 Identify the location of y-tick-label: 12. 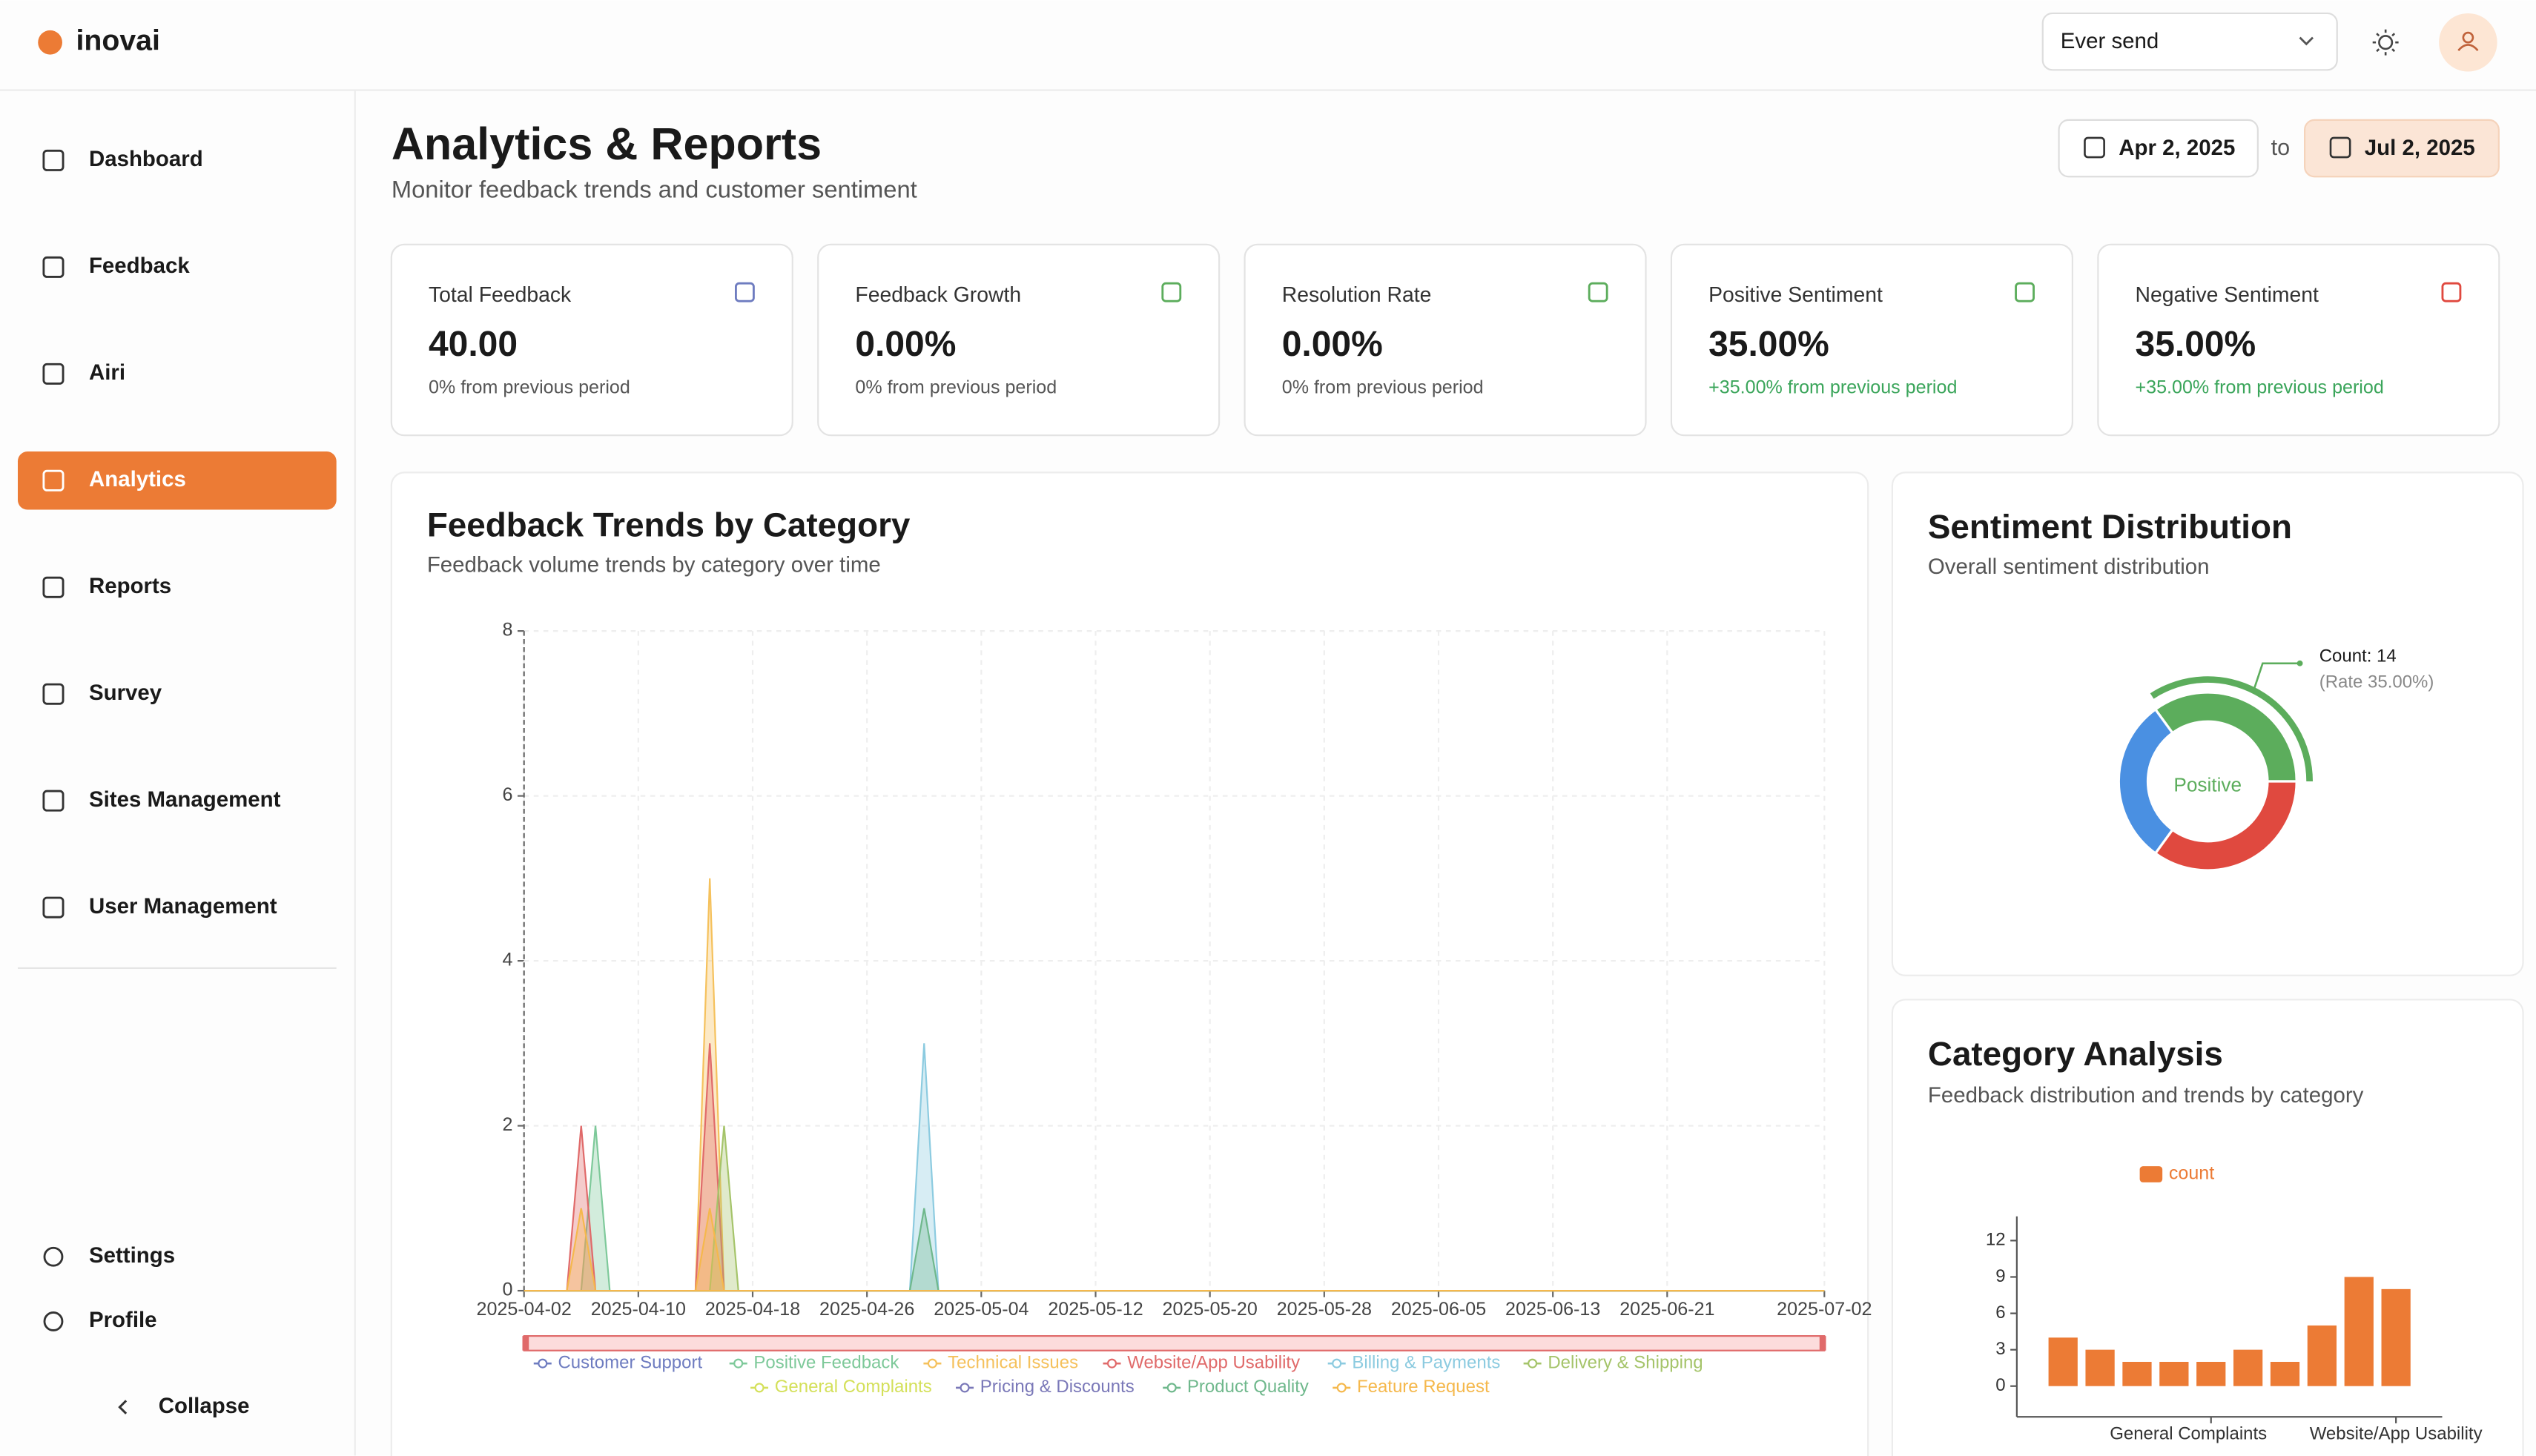
(1996, 1240).